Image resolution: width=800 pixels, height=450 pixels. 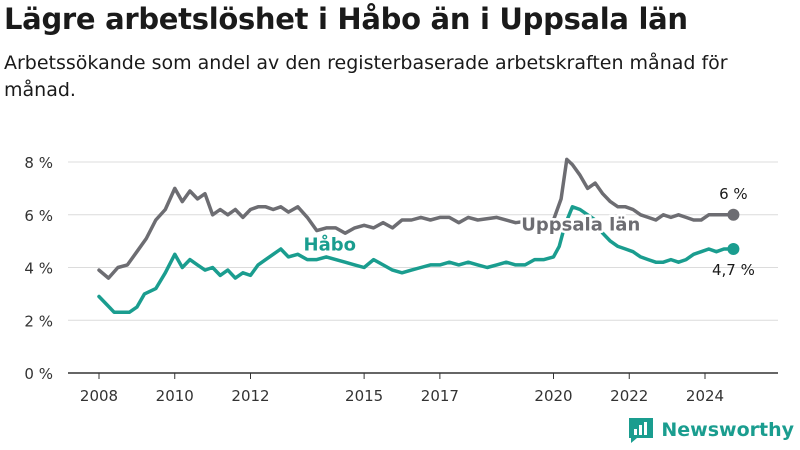 What do you see at coordinates (175, 396) in the screenshot?
I see `x-tick-label: 2010` at bounding box center [175, 396].